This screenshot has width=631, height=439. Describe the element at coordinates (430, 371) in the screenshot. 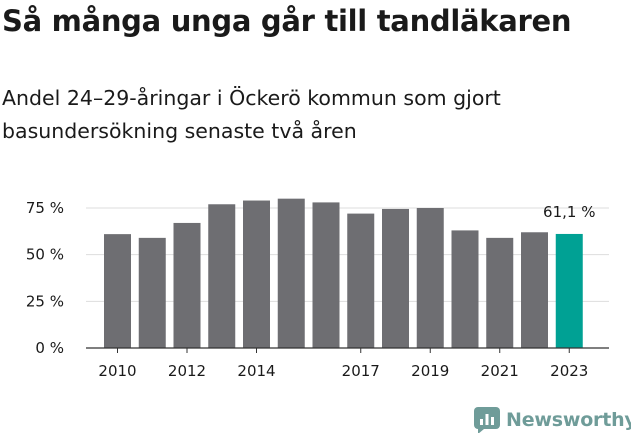

I see `x-tick-label: 2019` at that location.